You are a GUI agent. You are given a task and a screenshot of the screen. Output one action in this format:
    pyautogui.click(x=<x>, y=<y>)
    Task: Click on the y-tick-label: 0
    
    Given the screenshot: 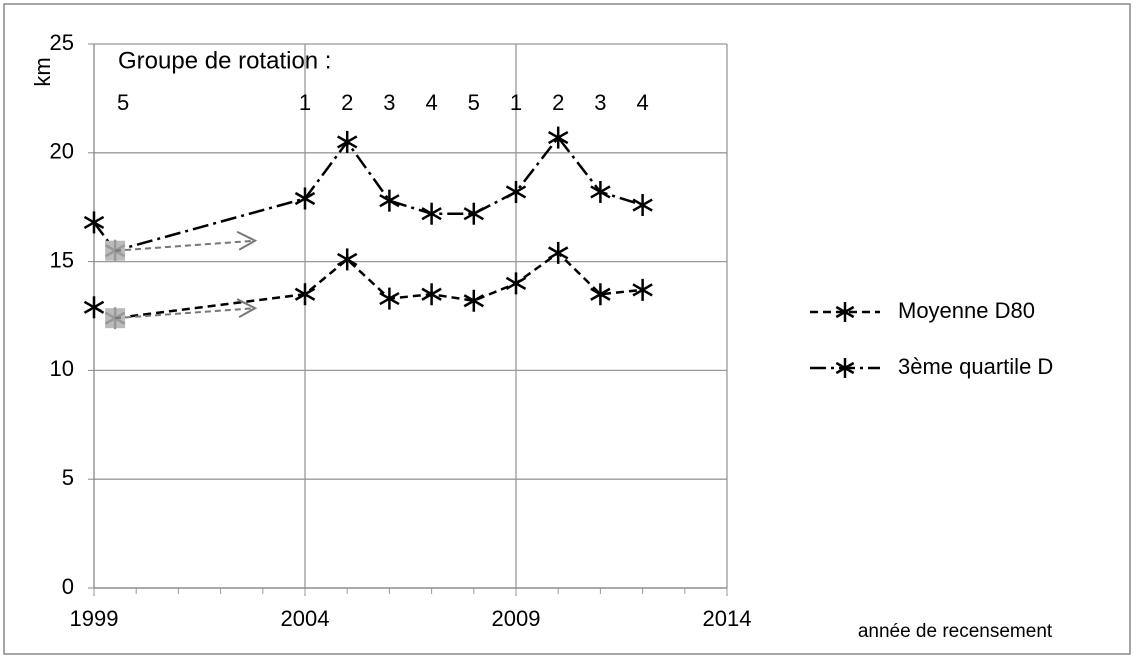 What is the action you would take?
    pyautogui.click(x=68, y=586)
    